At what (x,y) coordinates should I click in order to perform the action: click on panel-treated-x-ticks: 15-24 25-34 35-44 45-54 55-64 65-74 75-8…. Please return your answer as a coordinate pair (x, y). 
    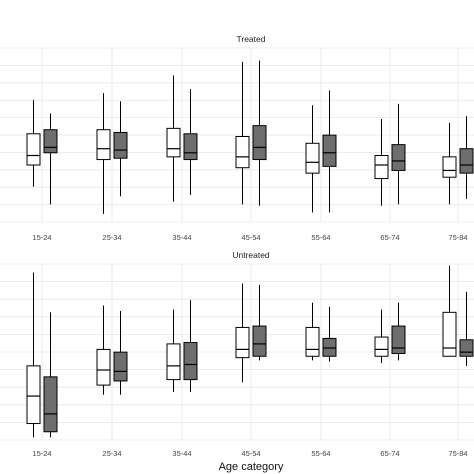
    Looking at the image, I should click on (249, 237).